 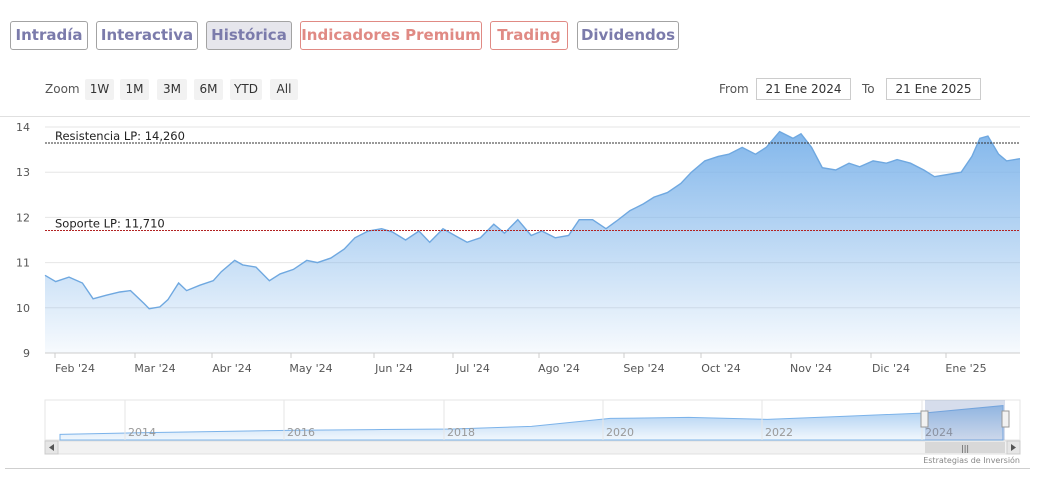 I want to click on divider, so click(x=515, y=116).